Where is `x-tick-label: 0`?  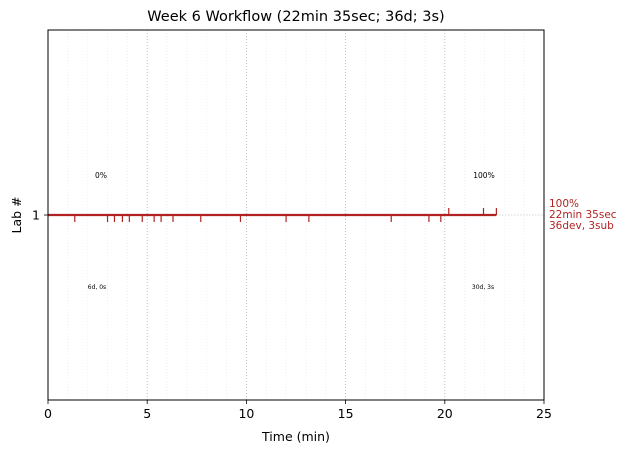
x-tick-label: 0 is located at coordinates (48, 413).